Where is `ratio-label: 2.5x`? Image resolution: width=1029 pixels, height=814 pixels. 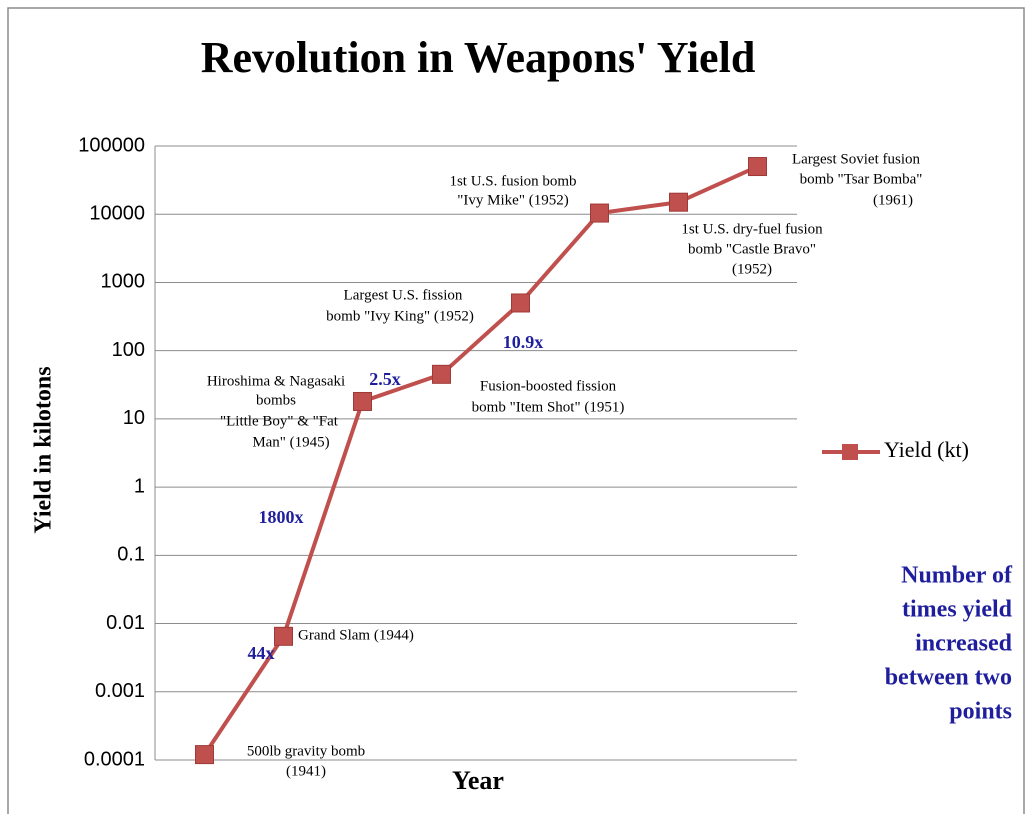 ratio-label: 2.5x is located at coordinates (385, 379).